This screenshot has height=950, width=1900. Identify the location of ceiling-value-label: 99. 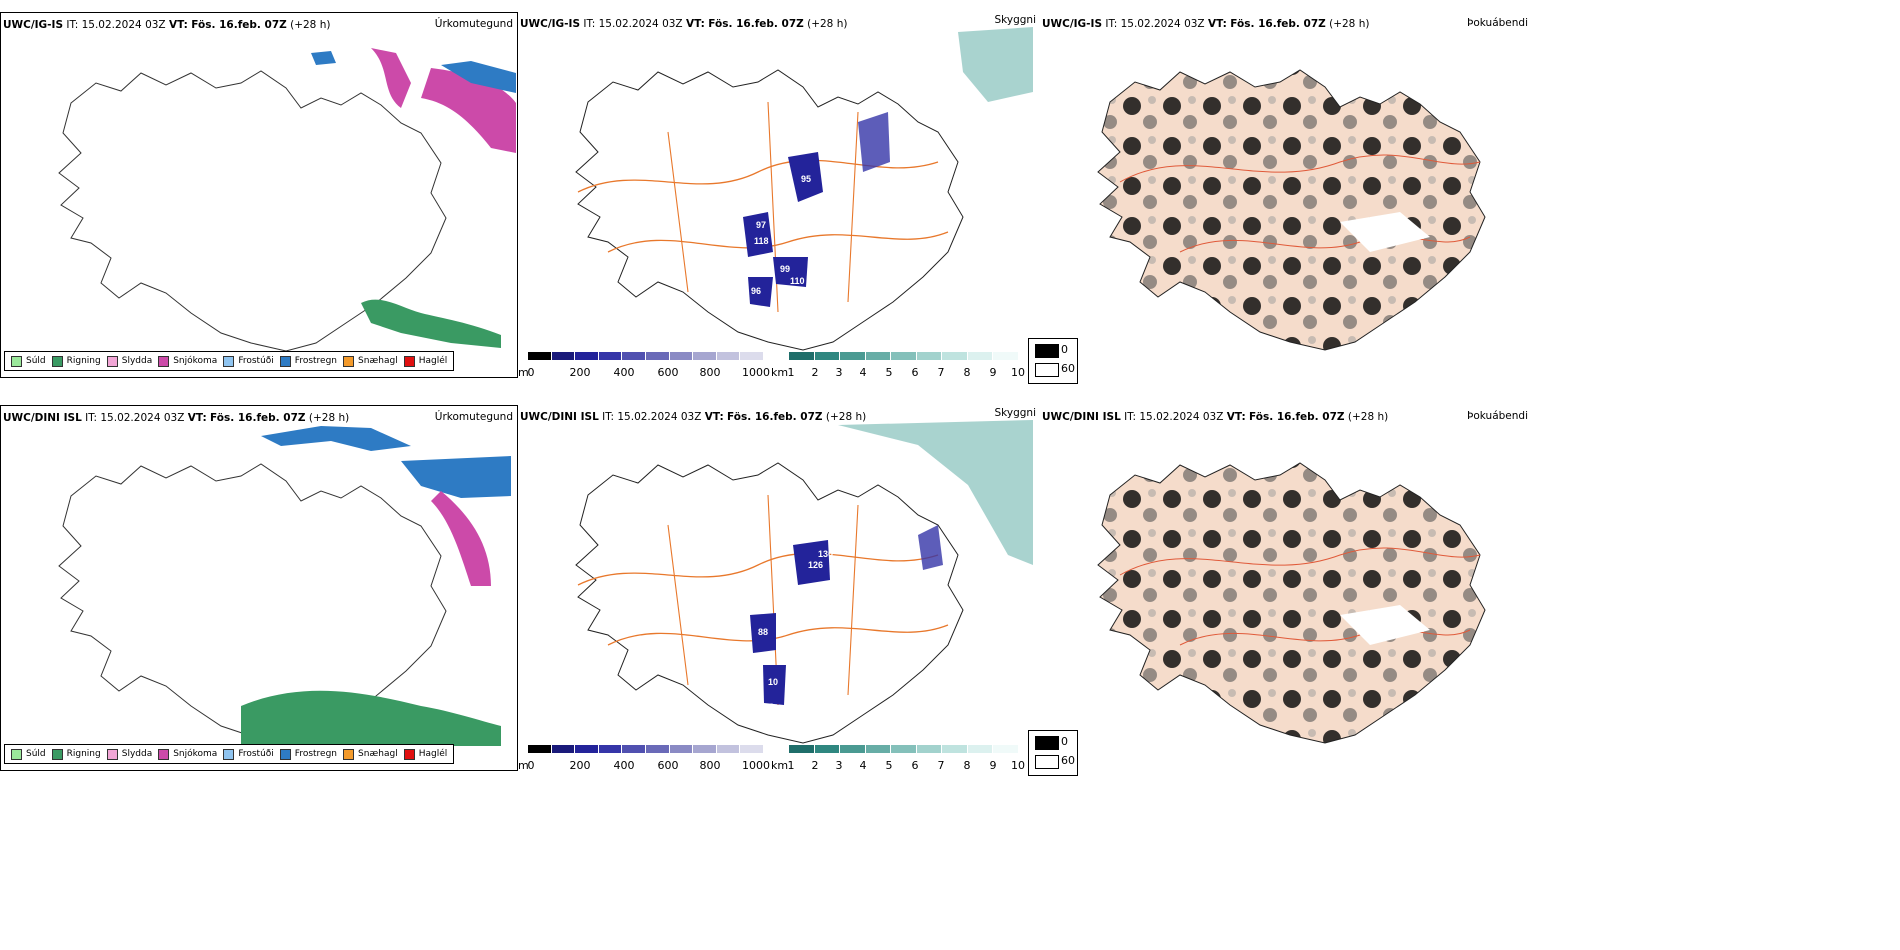
(785, 269).